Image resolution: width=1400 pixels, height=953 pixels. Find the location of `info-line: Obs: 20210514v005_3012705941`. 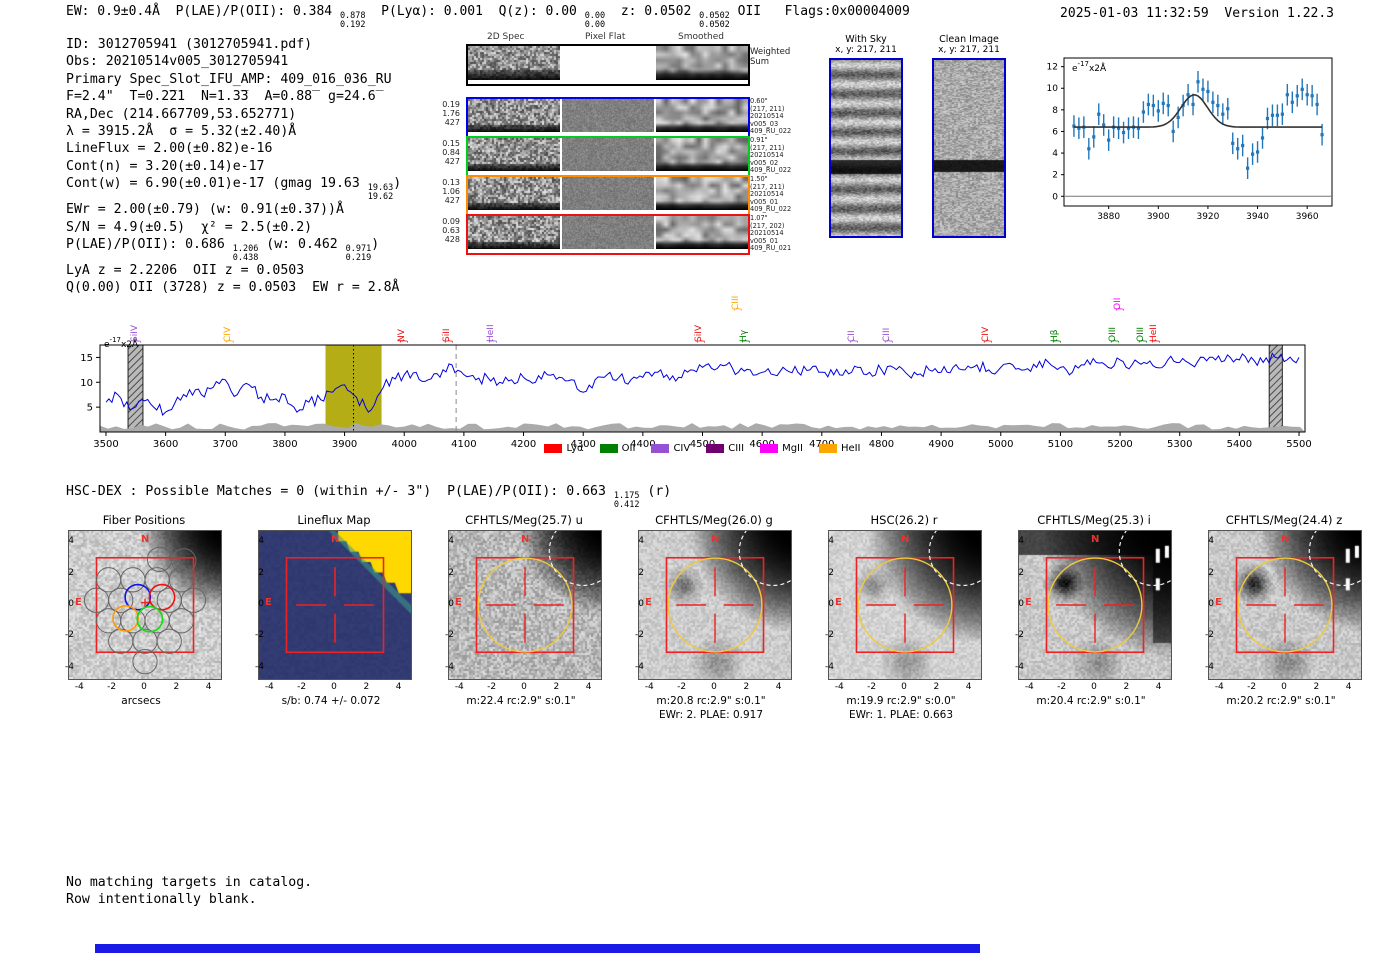

info-line: Obs: 20210514v005_3012705941 is located at coordinates (233, 61).